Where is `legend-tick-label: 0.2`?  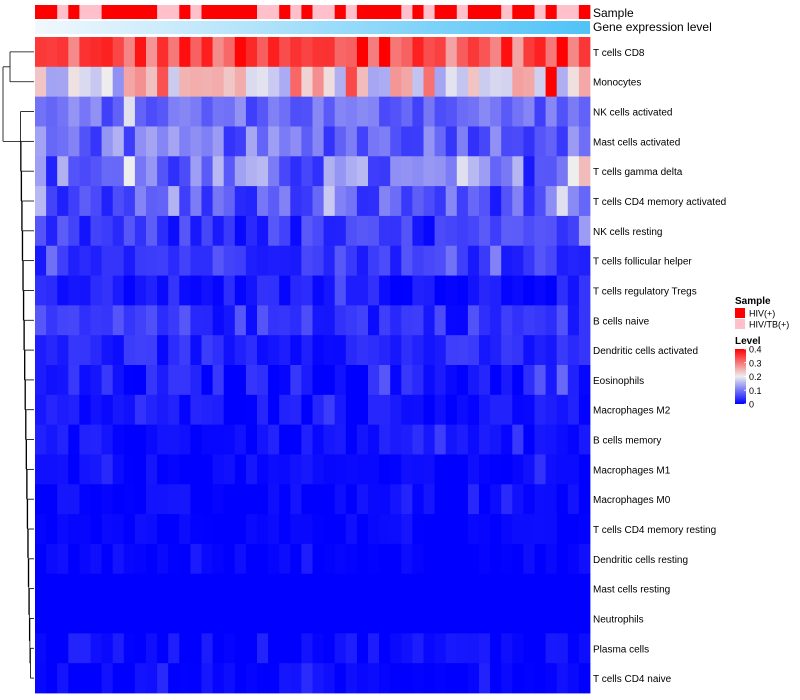
legend-tick-label: 0.2 is located at coordinates (755, 377).